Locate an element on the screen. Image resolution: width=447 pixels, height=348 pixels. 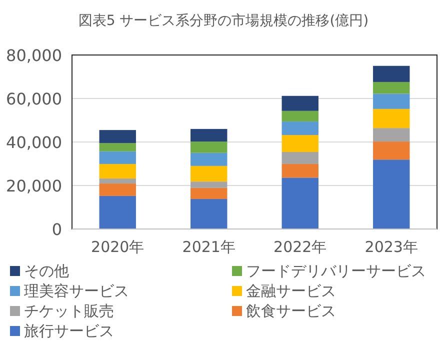
x-tick-label: 2021年 is located at coordinates (209, 247).